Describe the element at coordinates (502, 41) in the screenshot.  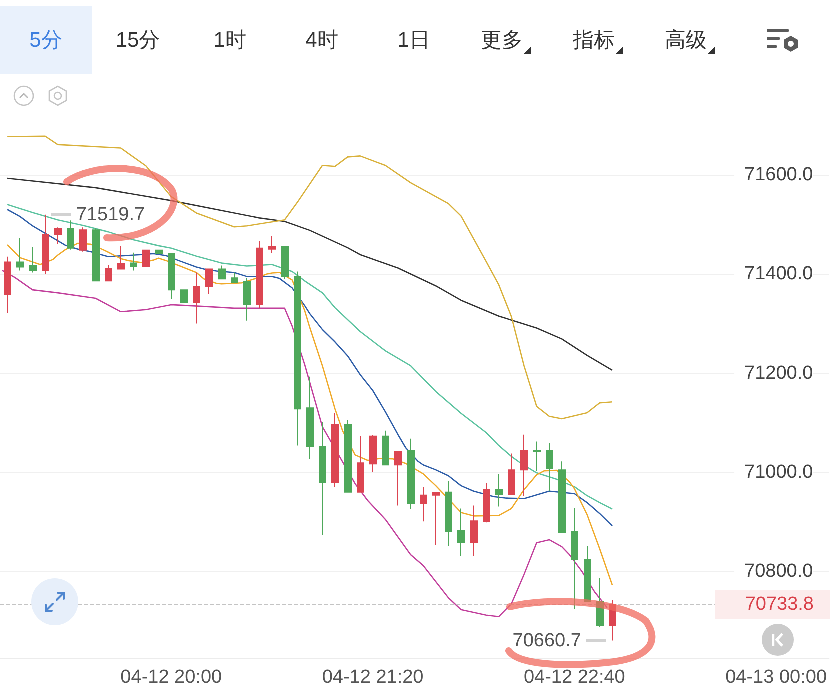
I see `annotation: 更多` at that location.